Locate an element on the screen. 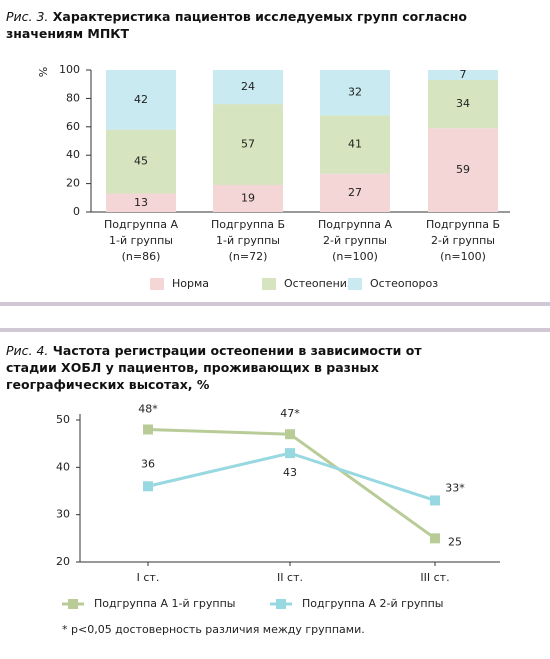  value-label: 33* is located at coordinates (455, 487).